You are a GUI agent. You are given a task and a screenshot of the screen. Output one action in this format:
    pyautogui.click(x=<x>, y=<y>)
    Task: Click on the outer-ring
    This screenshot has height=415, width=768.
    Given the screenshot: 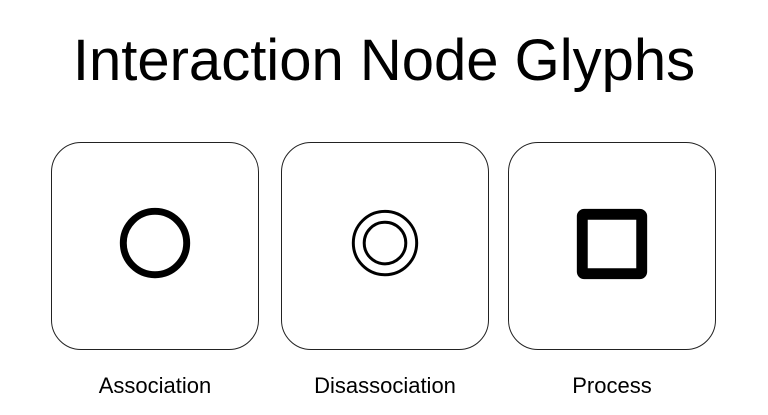 What is the action you would take?
    pyautogui.click(x=385, y=243)
    